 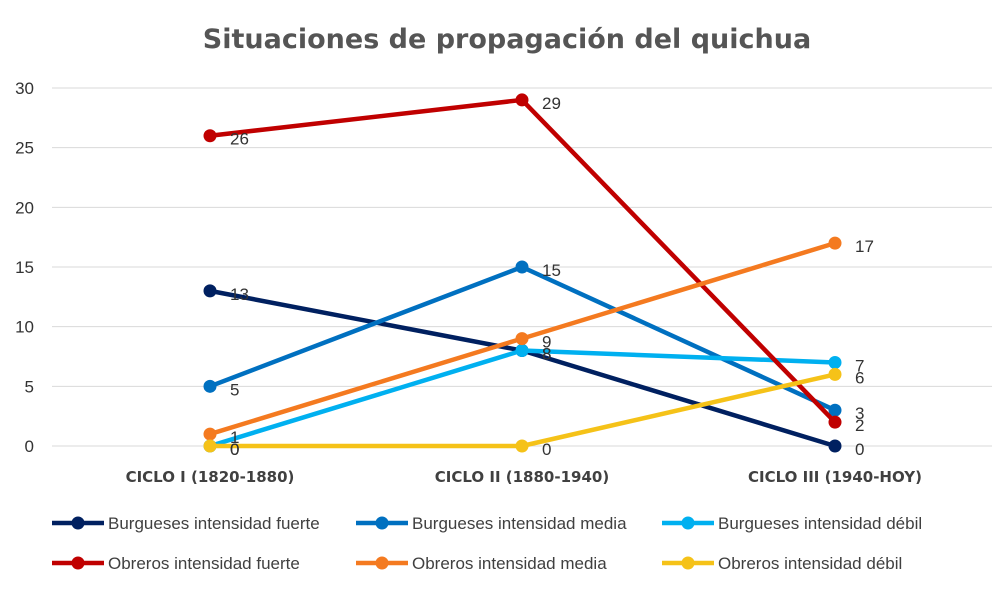 What do you see at coordinates (864, 246) in the screenshot?
I see `data-label: 17` at bounding box center [864, 246].